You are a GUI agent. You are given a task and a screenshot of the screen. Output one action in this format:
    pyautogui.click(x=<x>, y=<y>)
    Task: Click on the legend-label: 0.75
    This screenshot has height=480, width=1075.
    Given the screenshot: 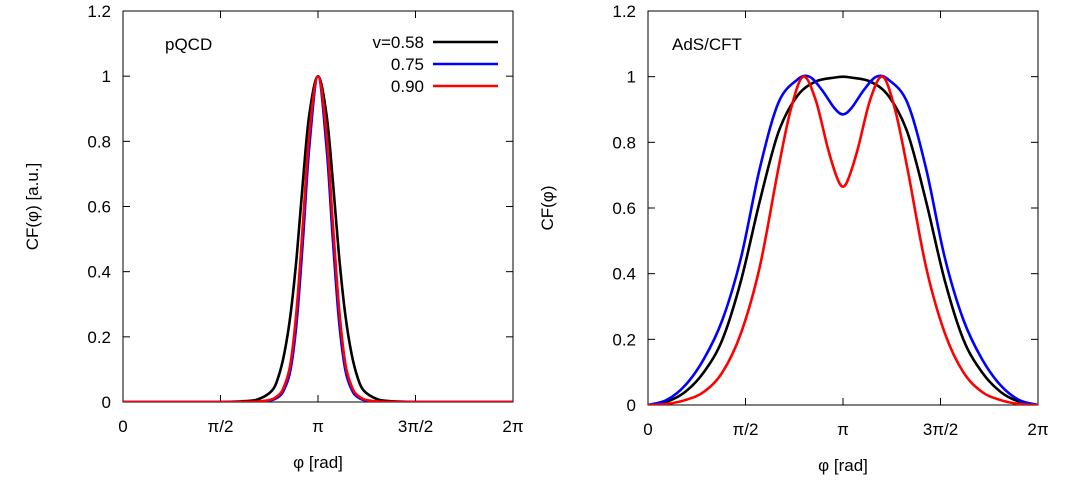 What is the action you would take?
    pyautogui.click(x=407, y=64)
    